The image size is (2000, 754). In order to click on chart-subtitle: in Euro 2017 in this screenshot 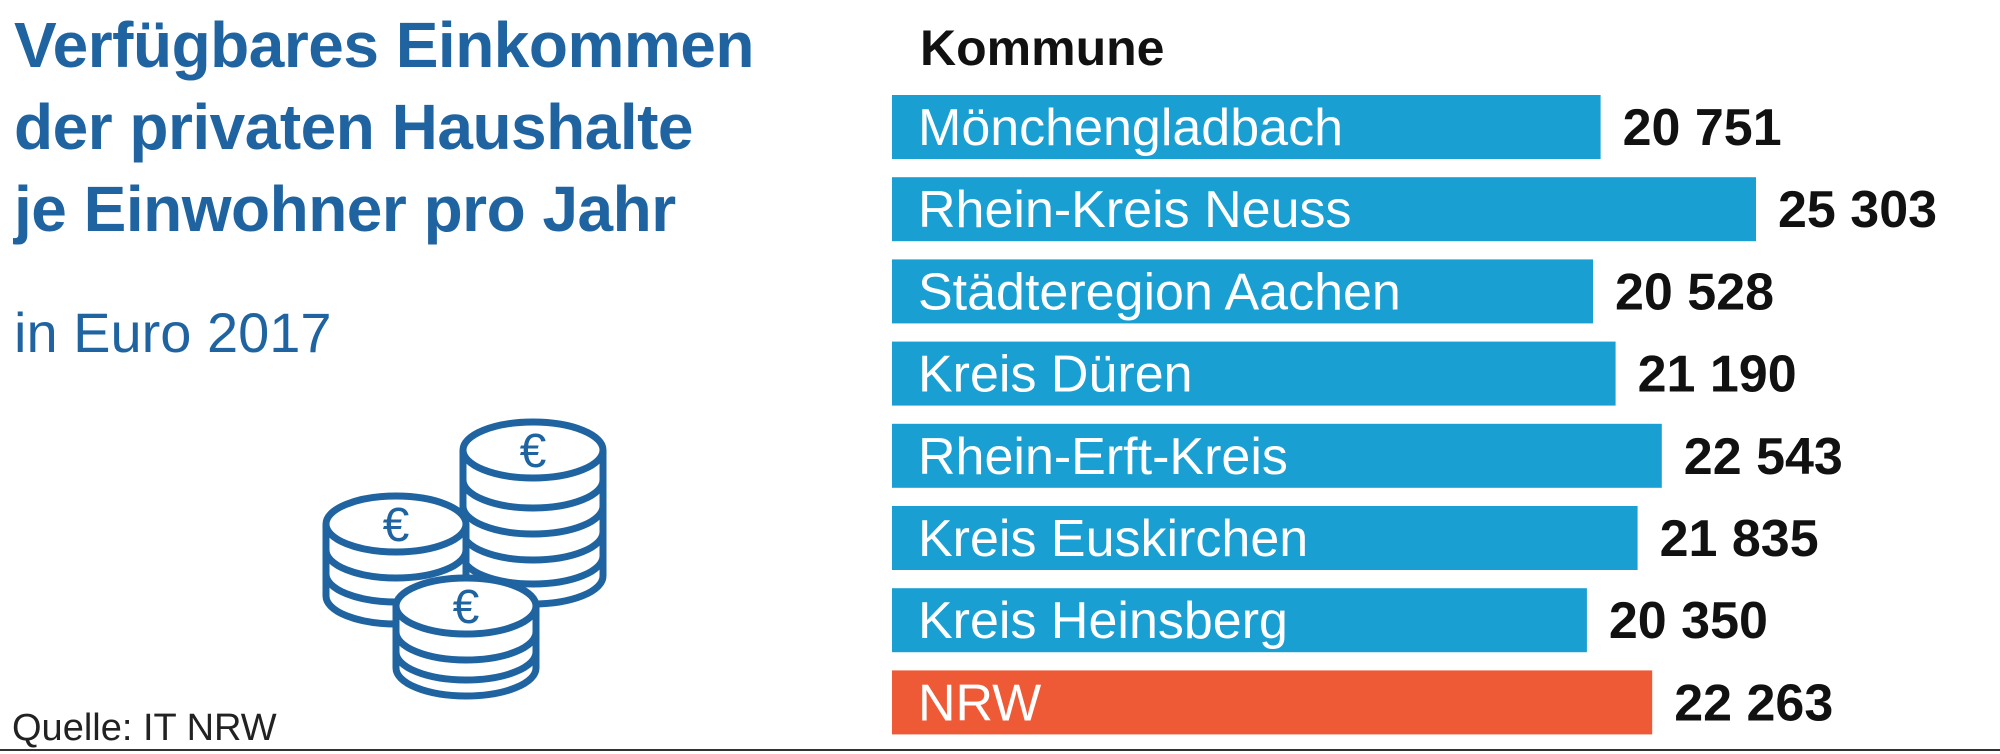, I will do `click(173, 332)`.